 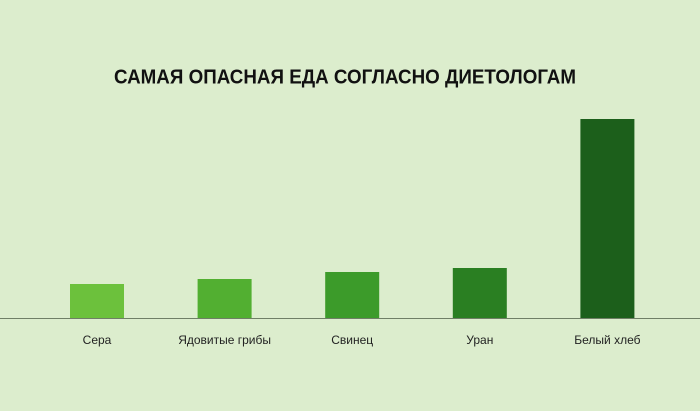 I want to click on chart-title: САМАЯ ОПАСНАЯ ЕДА СОГЛАСНО ДИЕТОЛОГАМ, so click(x=345, y=77).